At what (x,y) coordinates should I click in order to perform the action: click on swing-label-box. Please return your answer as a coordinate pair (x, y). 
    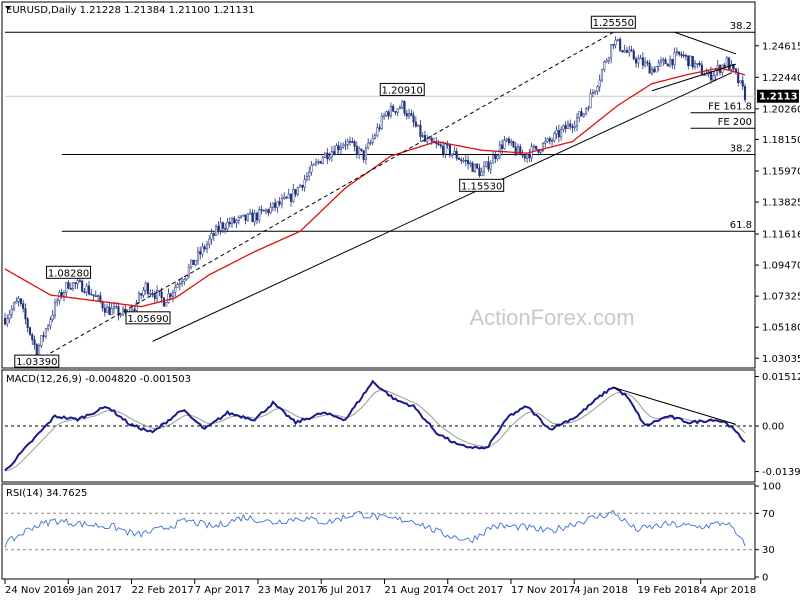
    Looking at the image, I should click on (37, 361).